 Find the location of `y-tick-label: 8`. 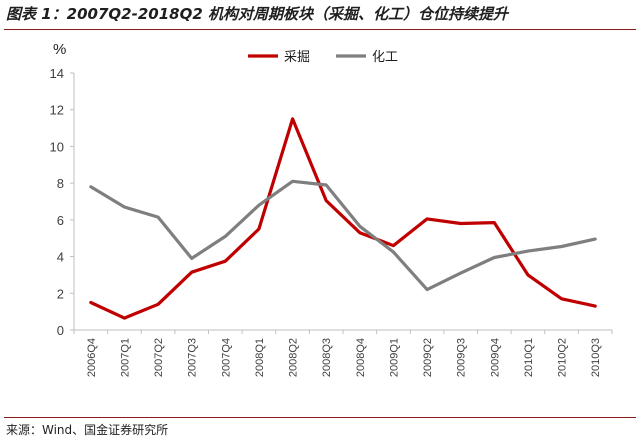

y-tick-label: 8 is located at coordinates (60, 183).